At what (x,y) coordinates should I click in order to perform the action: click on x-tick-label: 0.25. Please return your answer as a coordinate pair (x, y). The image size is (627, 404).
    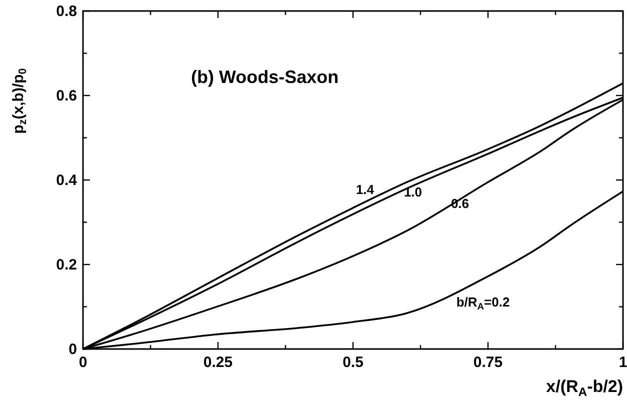
    Looking at the image, I should click on (218, 362).